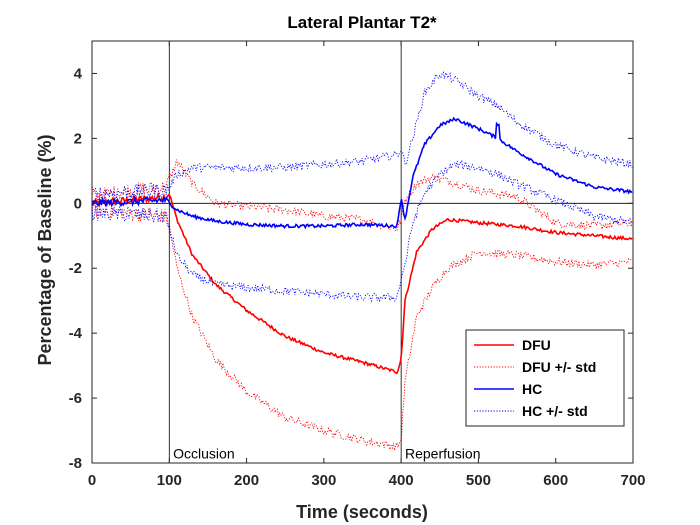  I want to click on x-axis-label: Time (seconds), so click(362, 512).